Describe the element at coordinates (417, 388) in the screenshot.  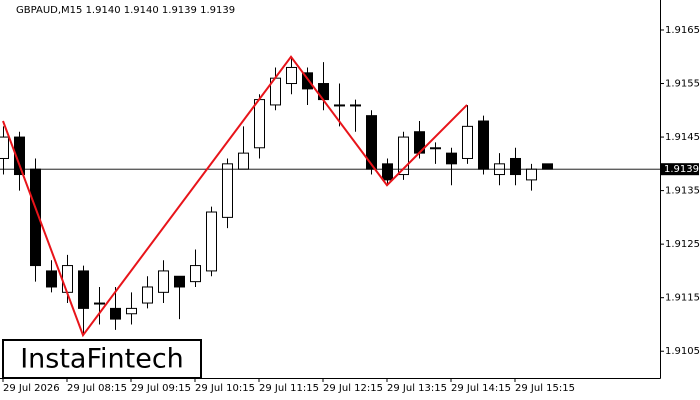
I see `x-tick-label: 29 Jul 13:15` at that location.